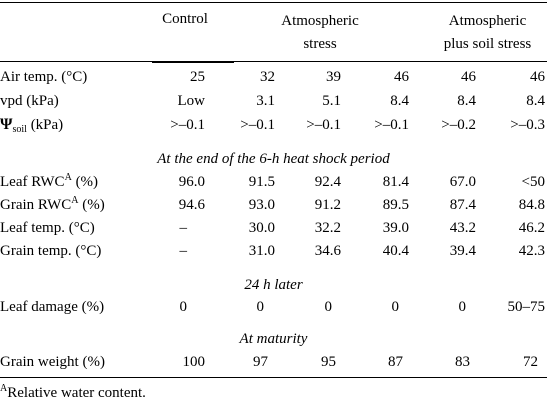 The width and height of the screenshot is (547, 406). I want to click on cell: 92.4, so click(327, 182).